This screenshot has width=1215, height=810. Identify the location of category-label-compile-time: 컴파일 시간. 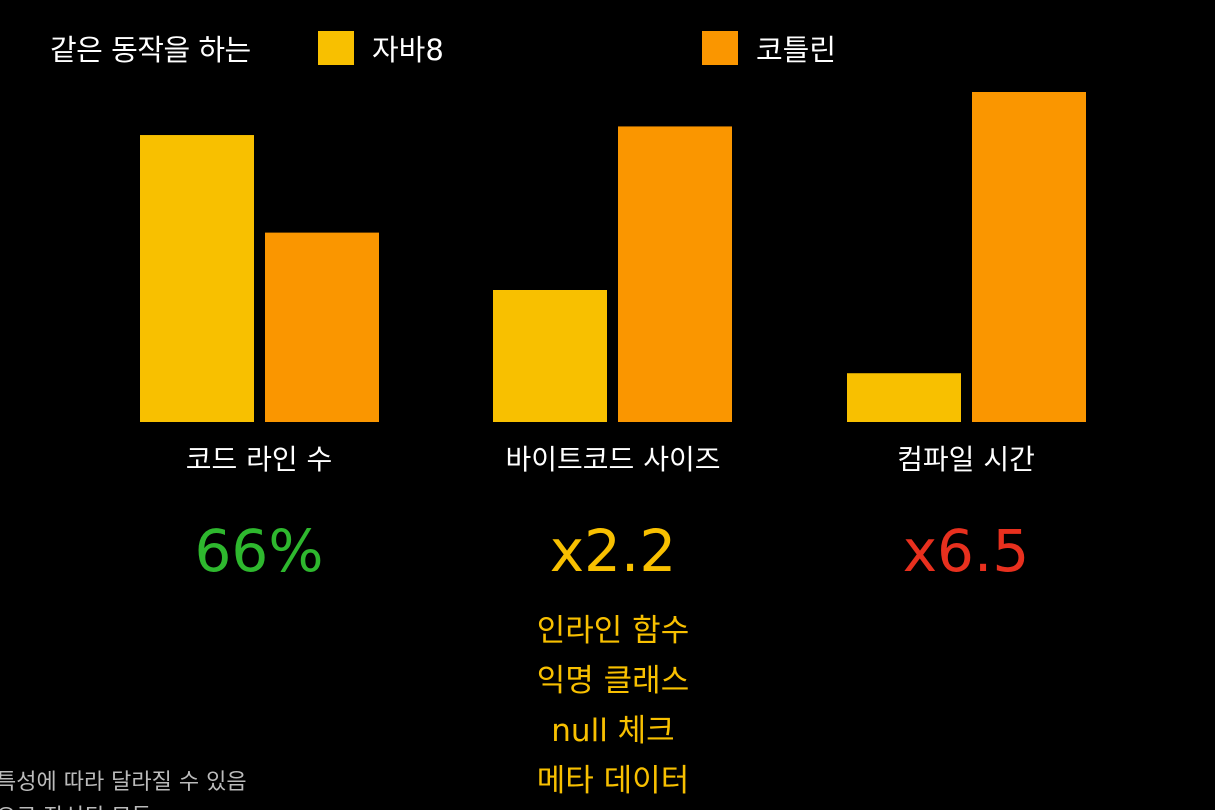
(966, 459).